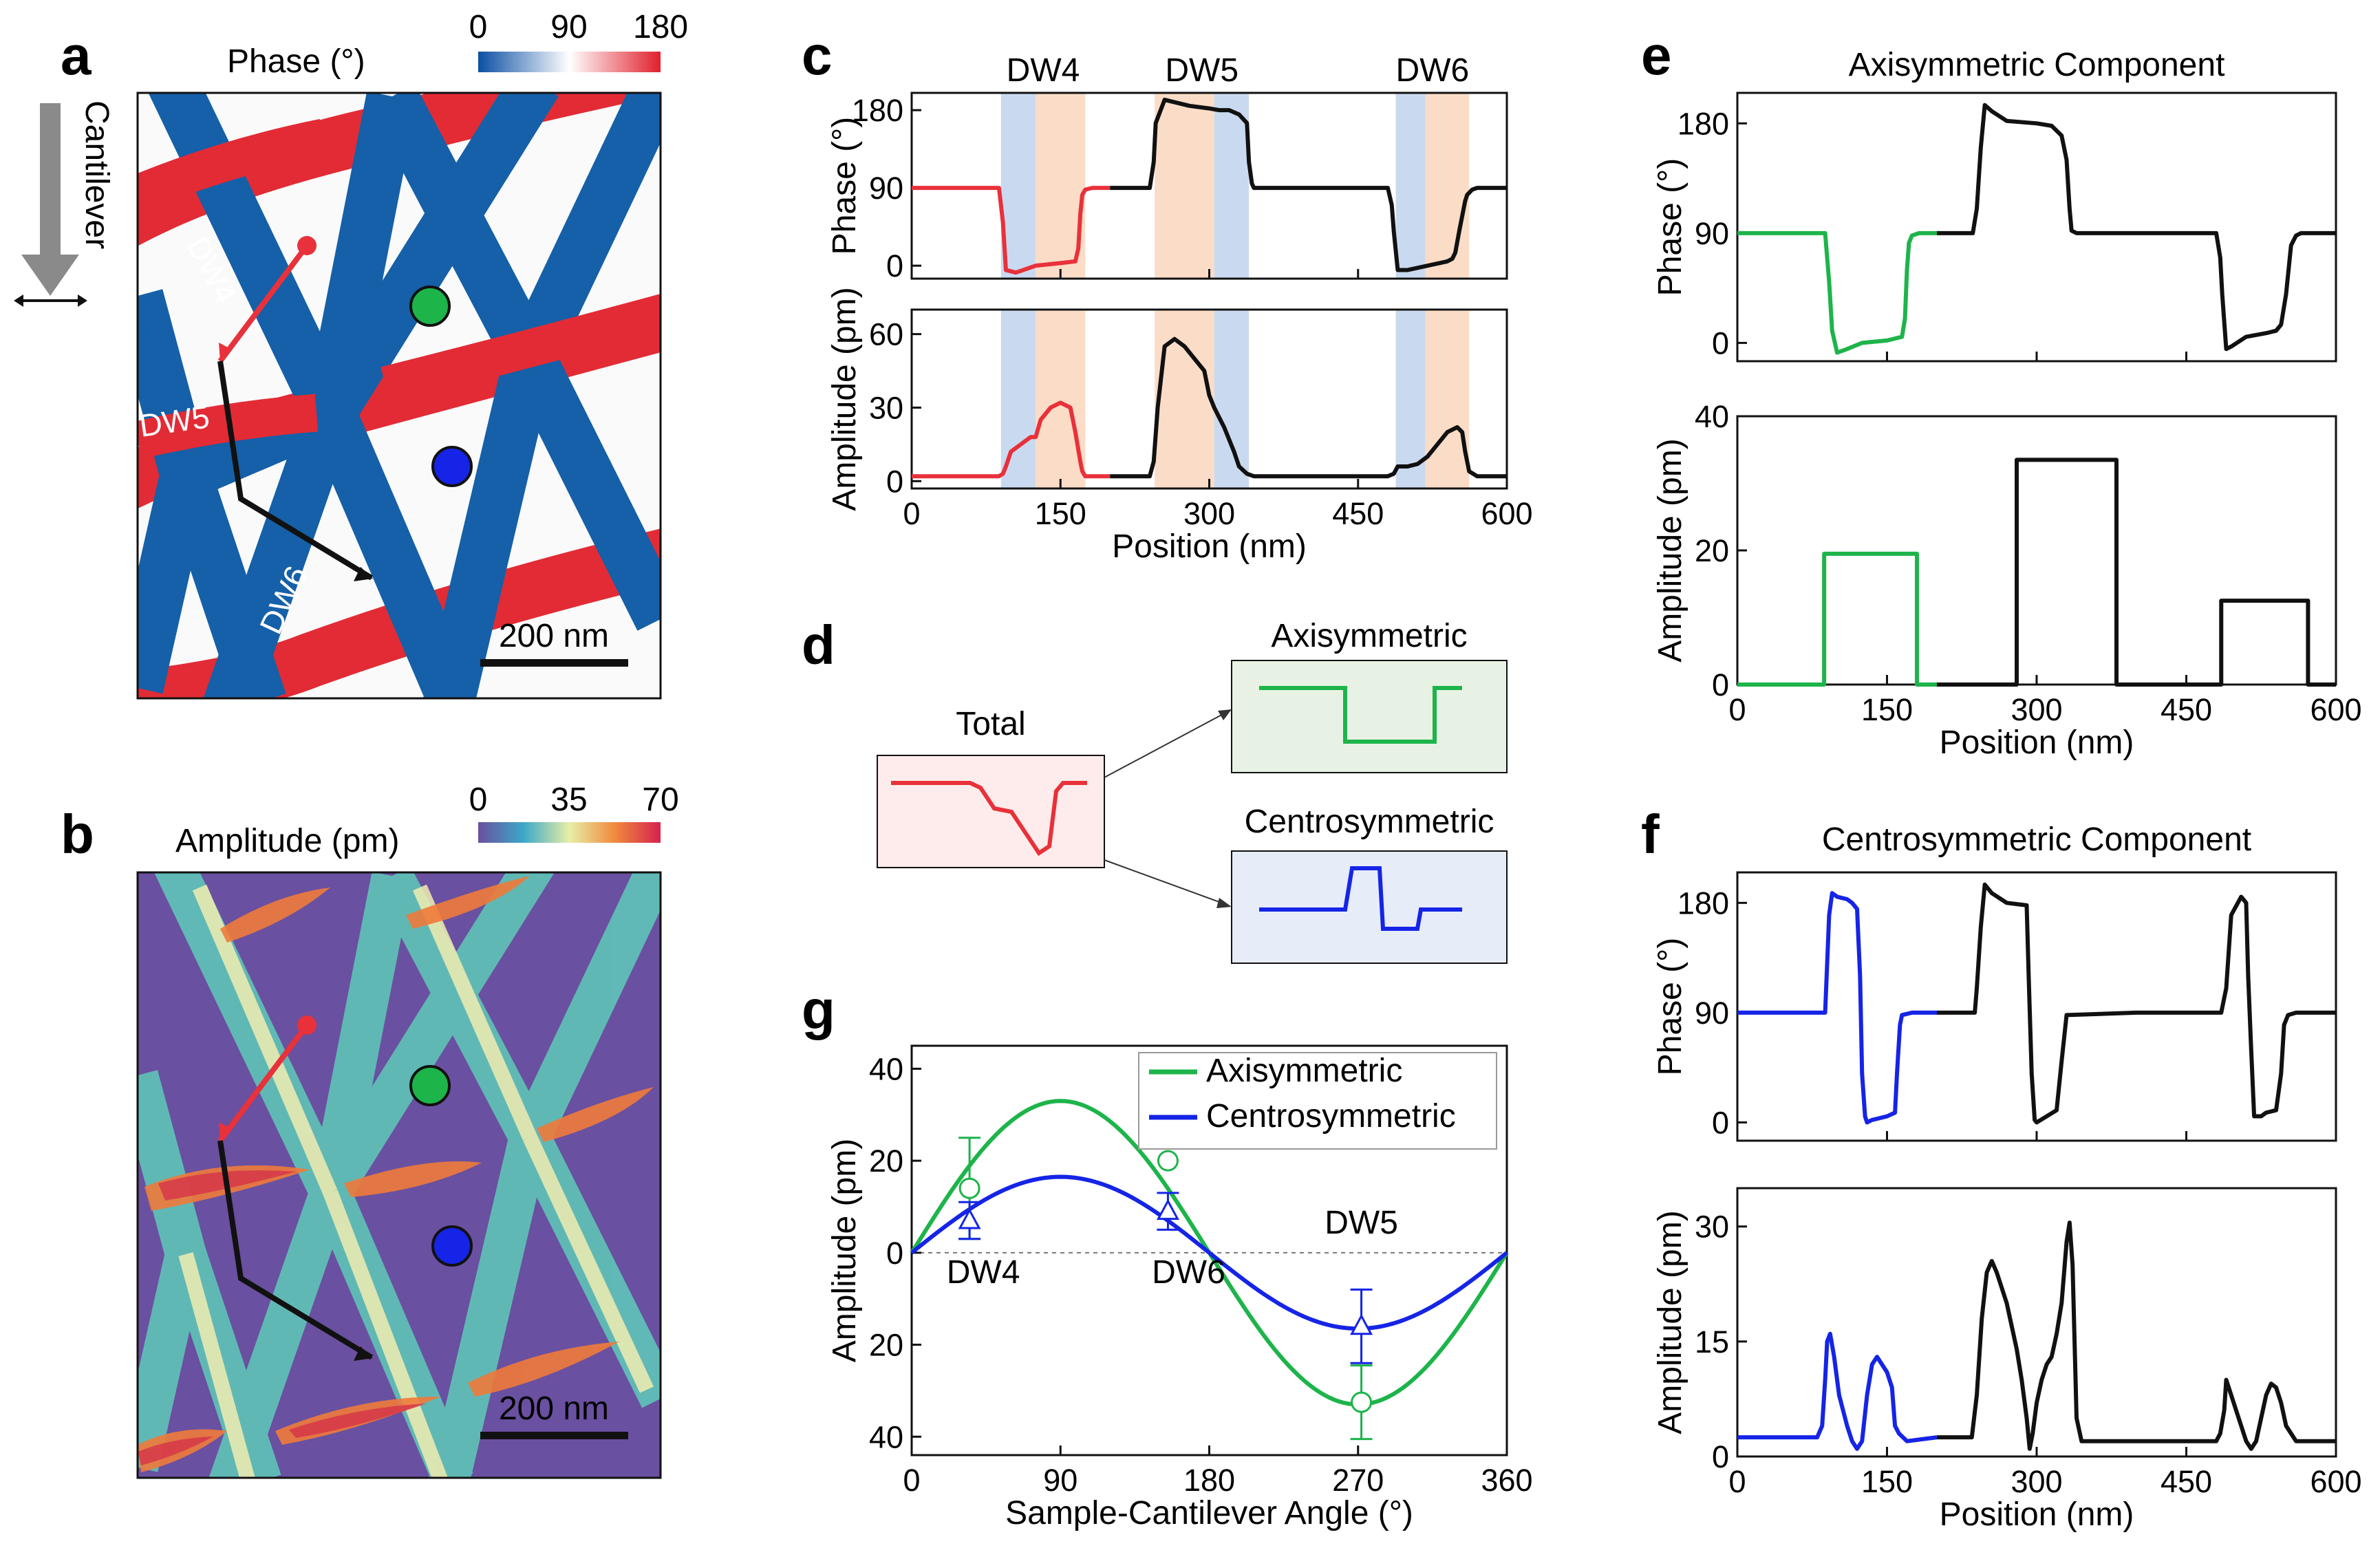  What do you see at coordinates (886, 1437) in the screenshot?
I see `y-tick-label: 40` at bounding box center [886, 1437].